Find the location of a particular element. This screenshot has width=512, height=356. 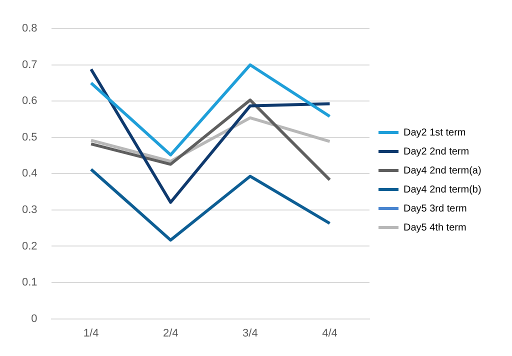

legend-label: Day4 2nd term(a) is located at coordinates (443, 170).